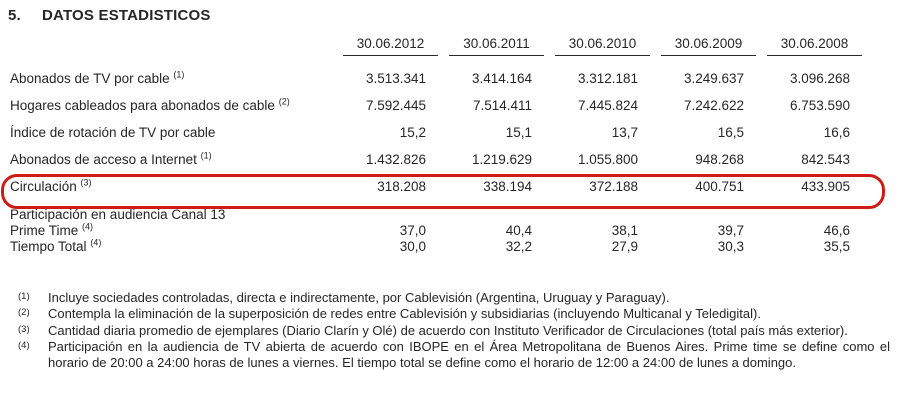 This screenshot has height=414, width=901. I want to click on cell-value: 7.514.411, so click(502, 105).